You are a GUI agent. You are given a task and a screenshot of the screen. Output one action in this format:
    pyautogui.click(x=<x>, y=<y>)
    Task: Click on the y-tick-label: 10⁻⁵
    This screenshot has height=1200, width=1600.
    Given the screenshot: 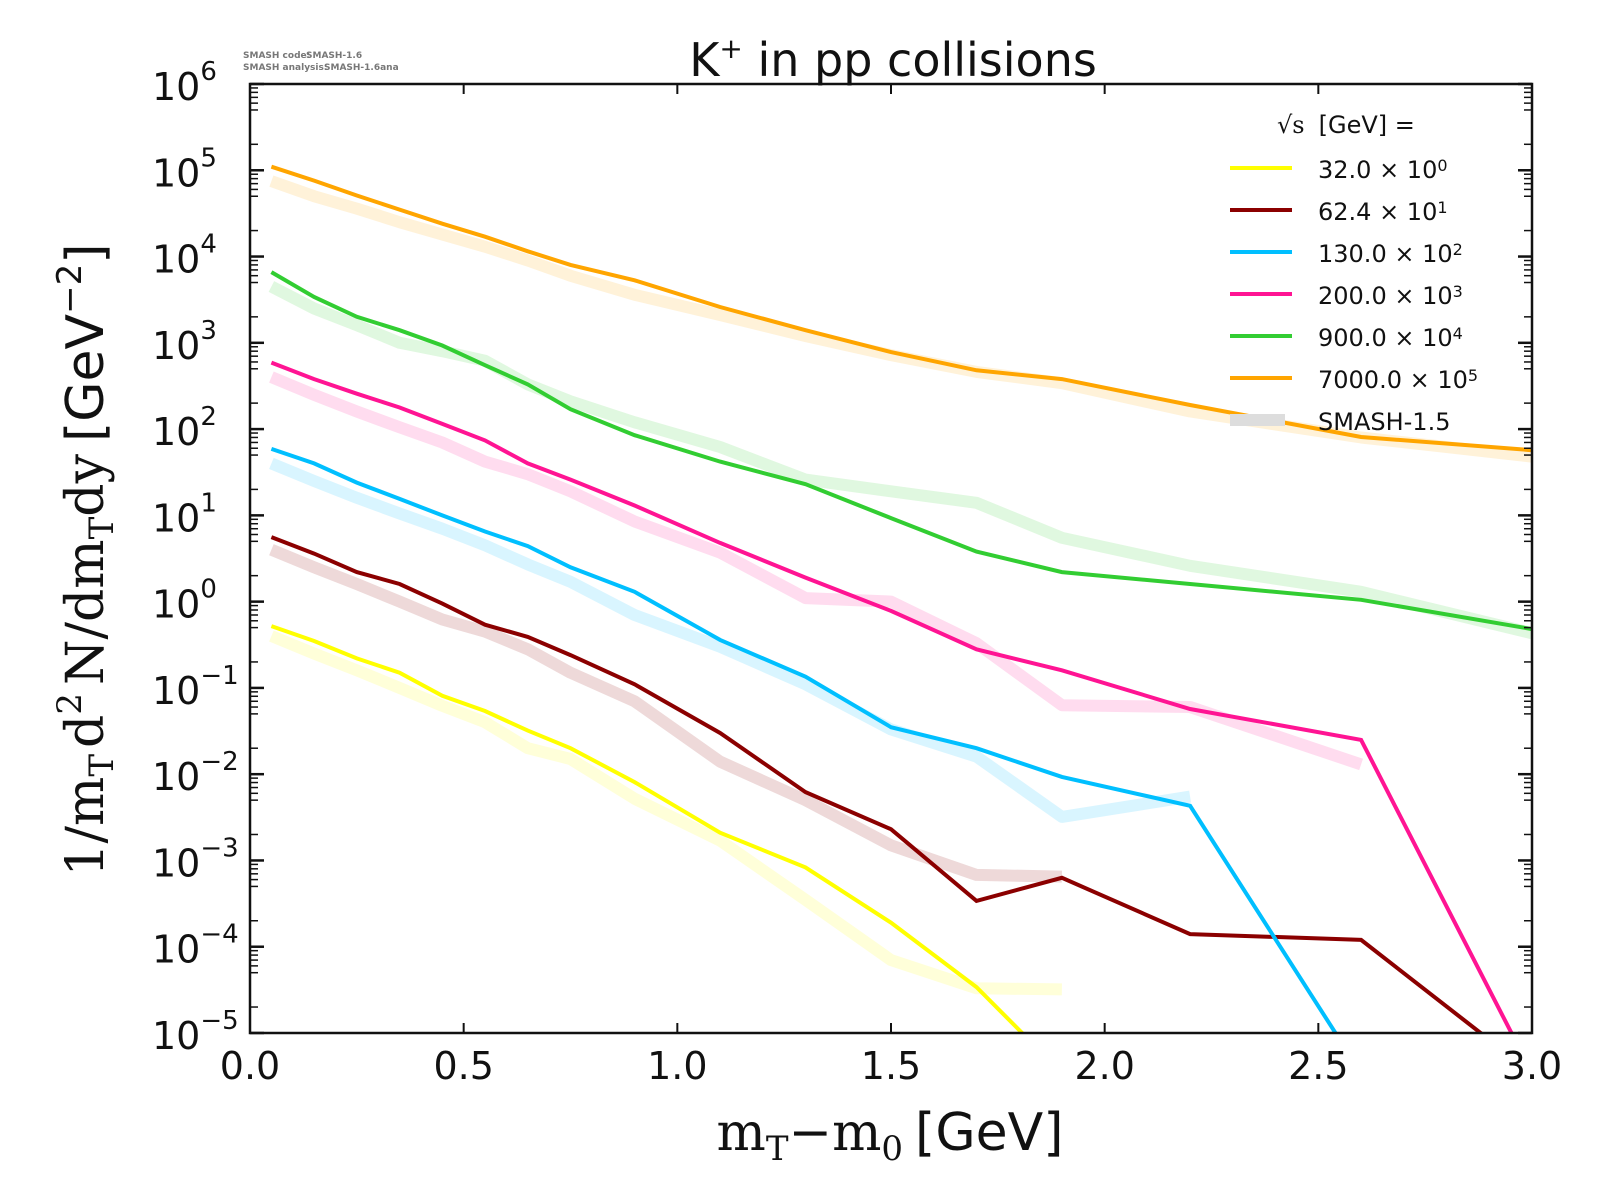 What is the action you would take?
    pyautogui.click(x=195, y=1032)
    